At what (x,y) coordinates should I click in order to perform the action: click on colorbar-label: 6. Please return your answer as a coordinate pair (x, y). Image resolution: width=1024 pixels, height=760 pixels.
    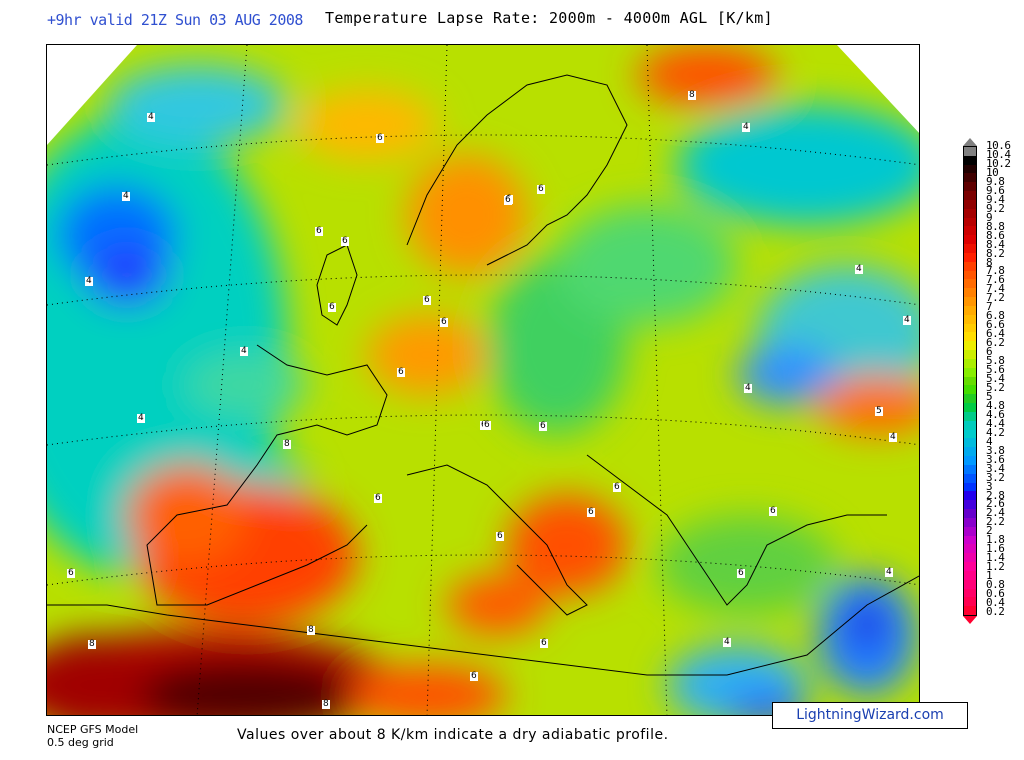
    Looking at the image, I should click on (989, 352).